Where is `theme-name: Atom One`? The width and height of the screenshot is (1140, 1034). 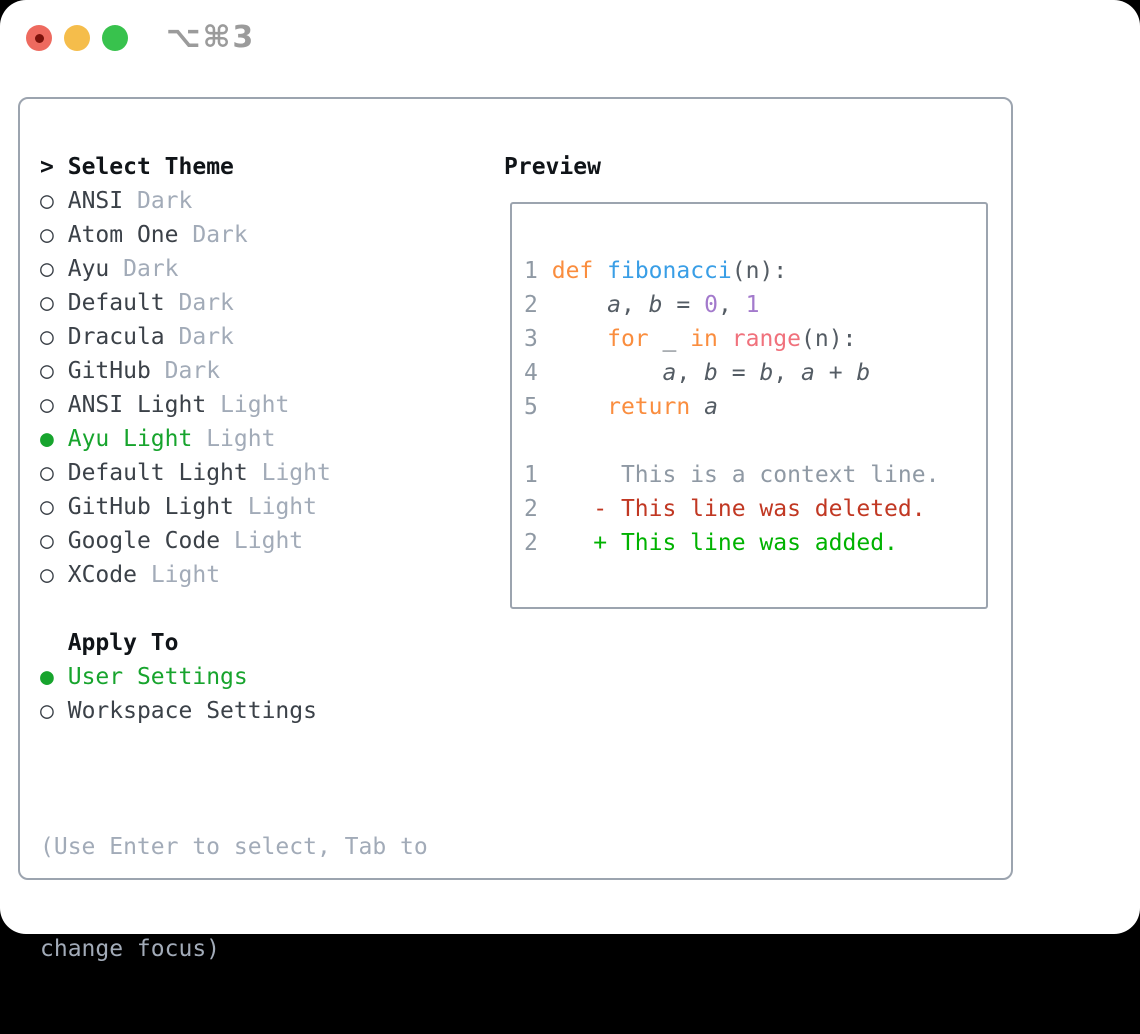
theme-name: Atom One is located at coordinates (123, 235).